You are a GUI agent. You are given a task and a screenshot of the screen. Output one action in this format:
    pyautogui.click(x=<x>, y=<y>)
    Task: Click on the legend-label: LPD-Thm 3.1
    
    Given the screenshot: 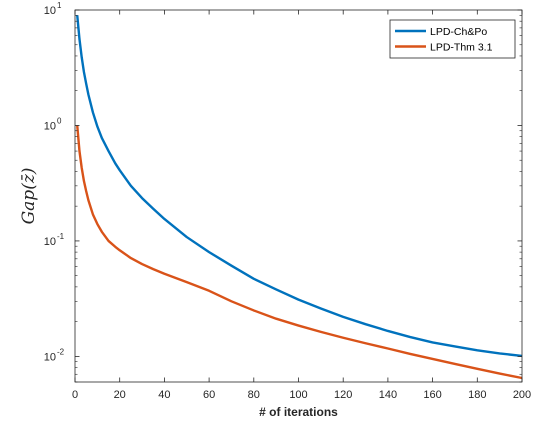 What is the action you would take?
    pyautogui.click(x=461, y=48)
    